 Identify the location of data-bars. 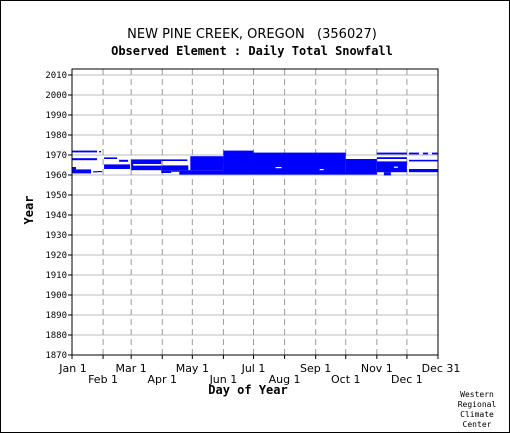
(255, 163).